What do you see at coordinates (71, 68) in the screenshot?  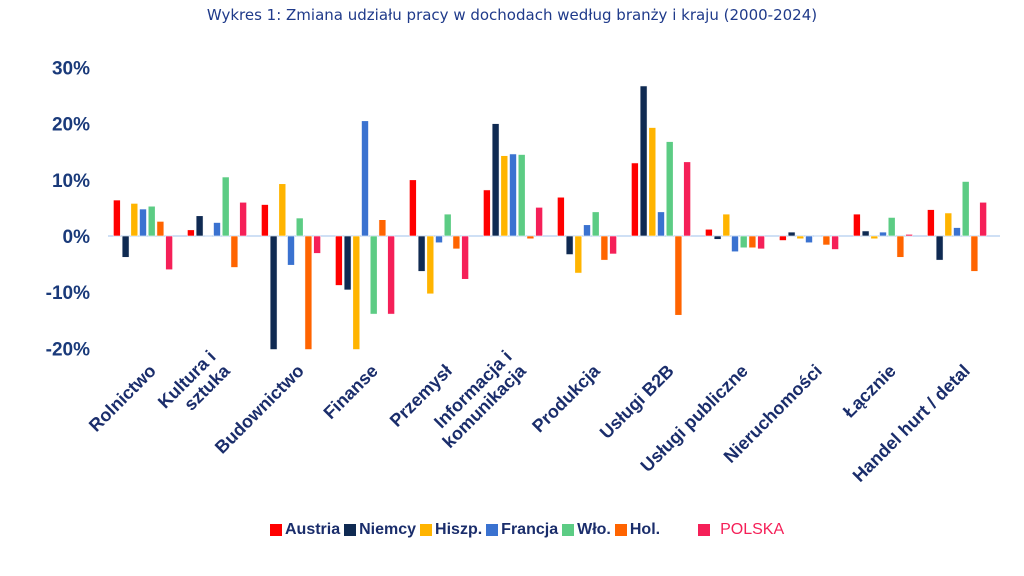 I see `y-tick-label: 30%` at bounding box center [71, 68].